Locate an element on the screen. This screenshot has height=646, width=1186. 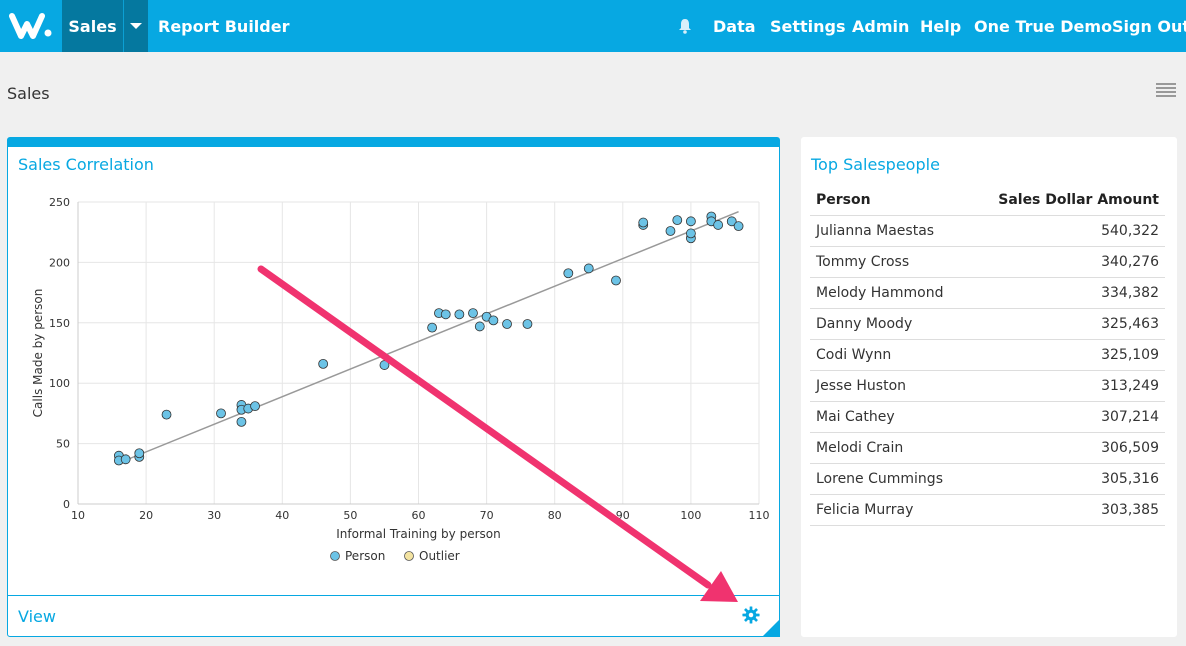
y-tick-label: 250 is located at coordinates (59, 202).